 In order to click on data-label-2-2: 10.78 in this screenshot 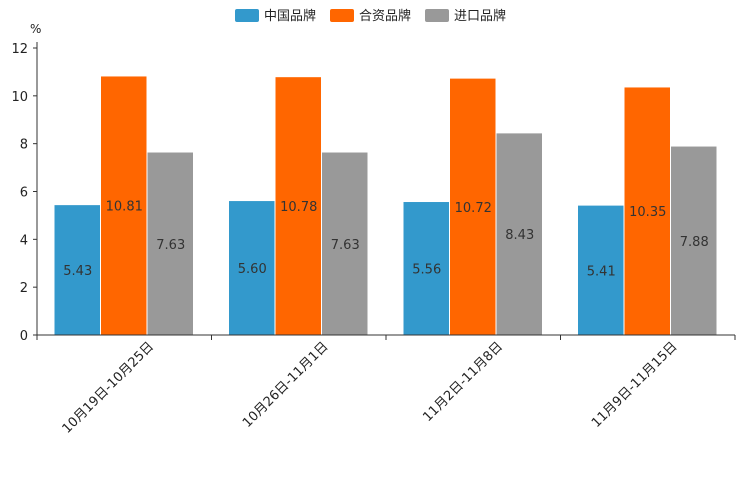, I will do `click(298, 207)`.